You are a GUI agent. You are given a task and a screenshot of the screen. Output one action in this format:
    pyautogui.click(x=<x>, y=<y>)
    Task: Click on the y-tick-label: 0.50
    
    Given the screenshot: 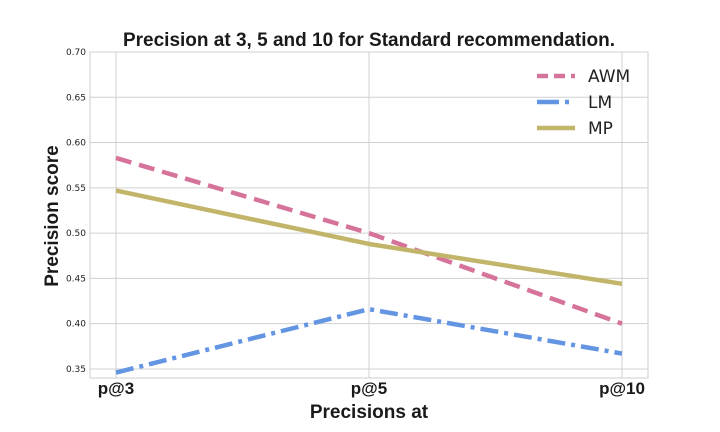 What is the action you would take?
    pyautogui.click(x=76, y=234)
    